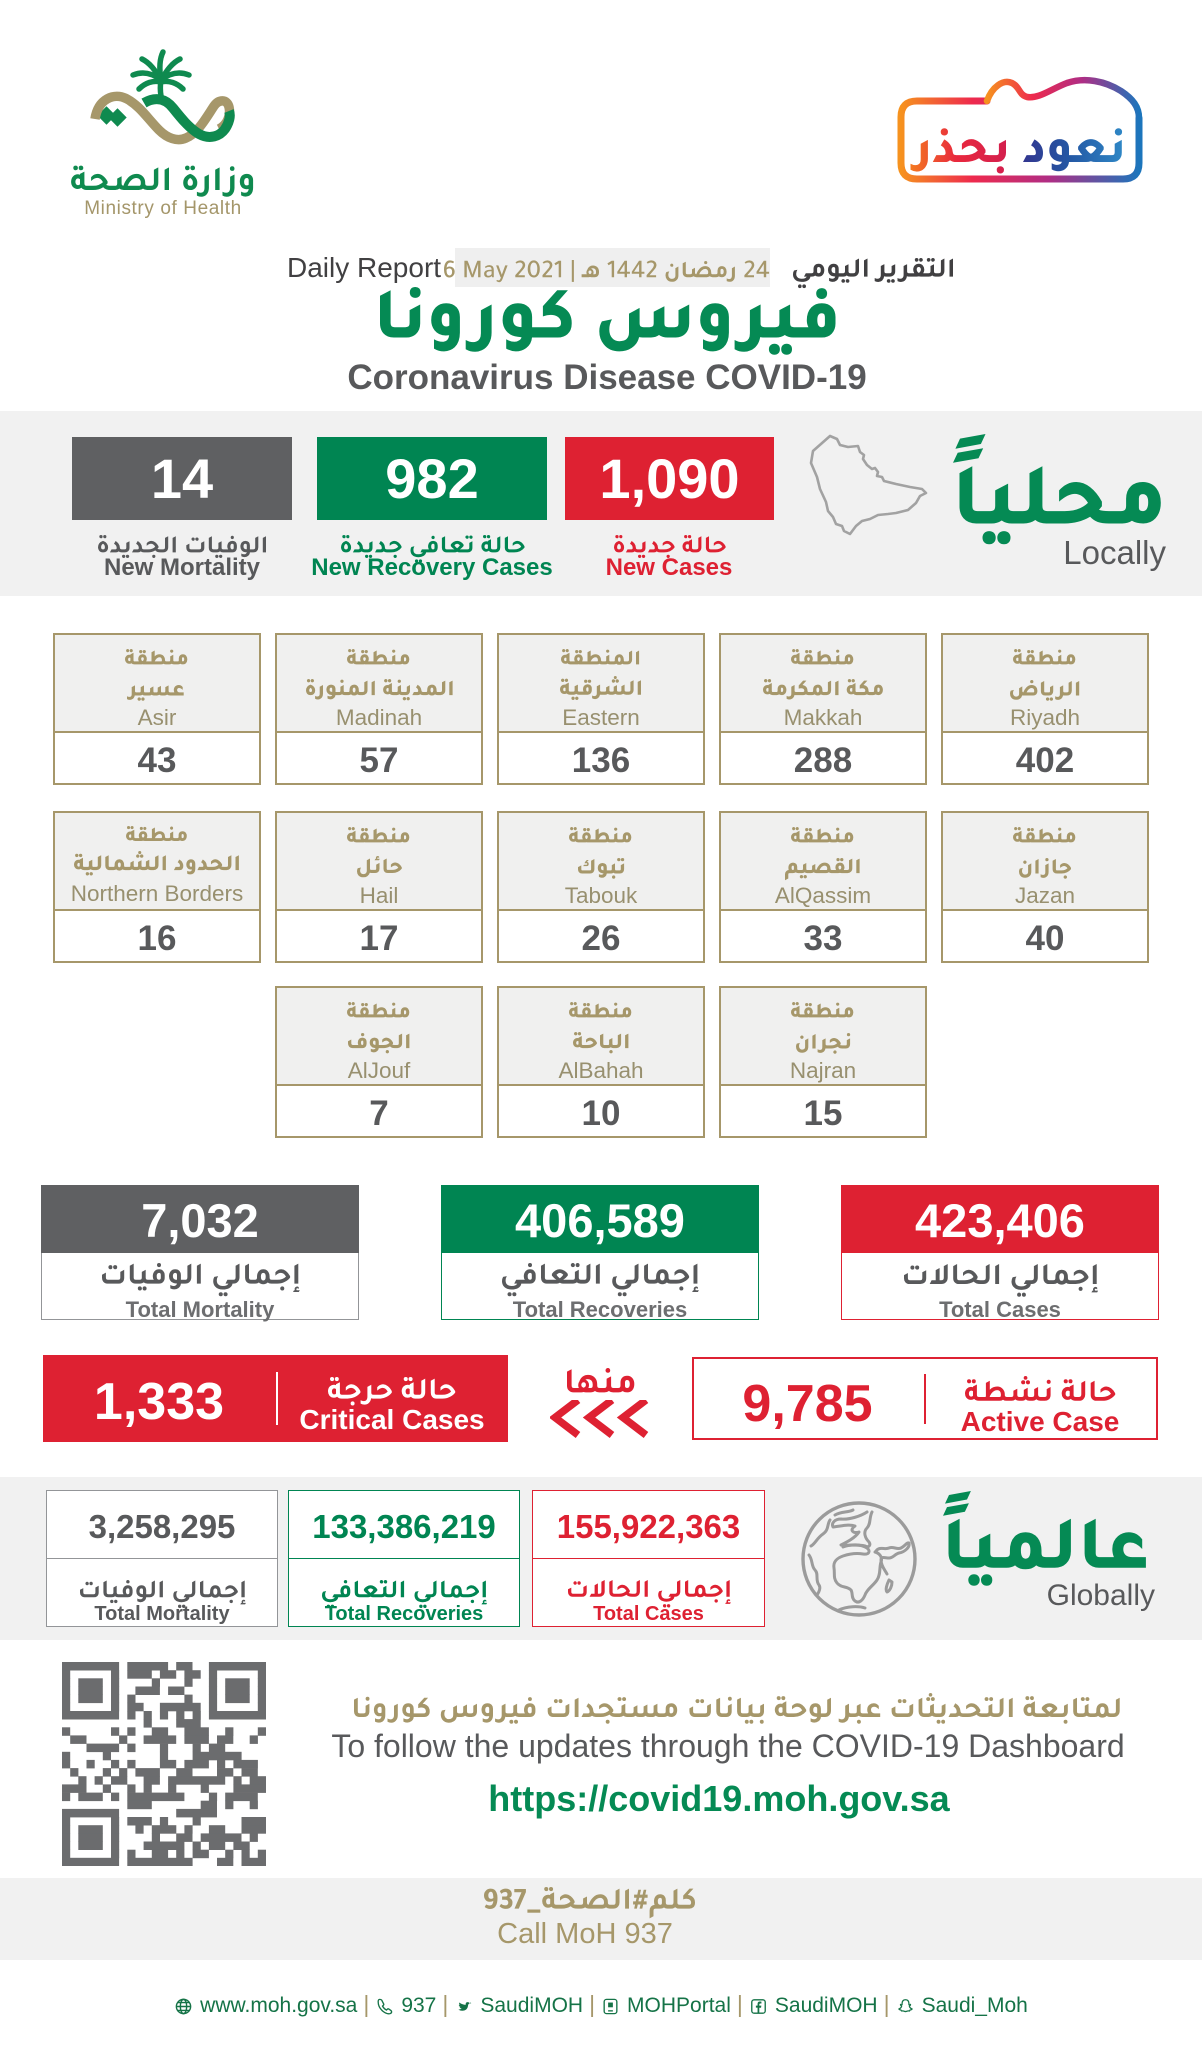 The height and width of the screenshot is (2048, 1202). What do you see at coordinates (163, 208) in the screenshot?
I see `svg-text: Ministry of Health` at bounding box center [163, 208].